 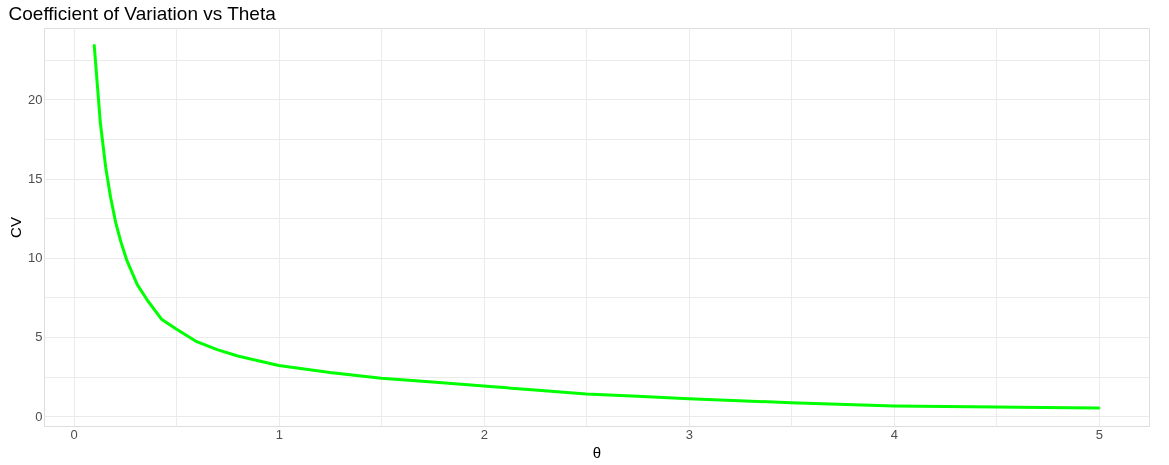 I want to click on x-tick-label: 2, so click(x=484, y=434).